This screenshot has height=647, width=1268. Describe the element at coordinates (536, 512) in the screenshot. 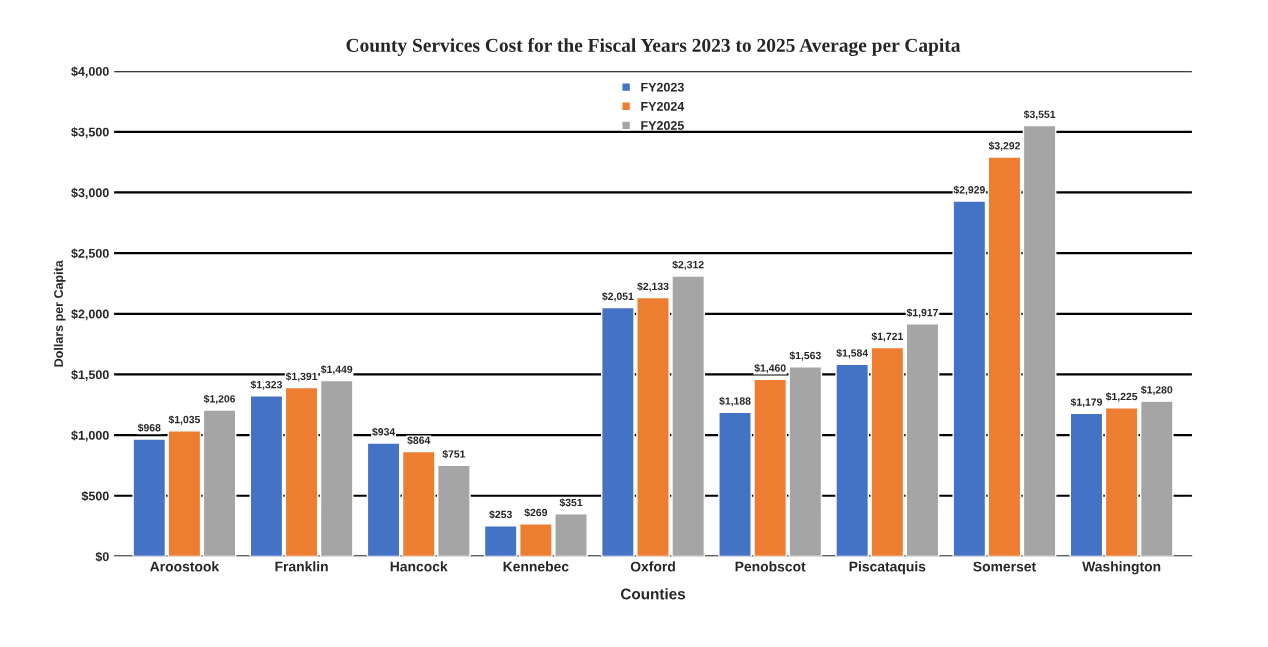

I see `data-label: $269` at that location.